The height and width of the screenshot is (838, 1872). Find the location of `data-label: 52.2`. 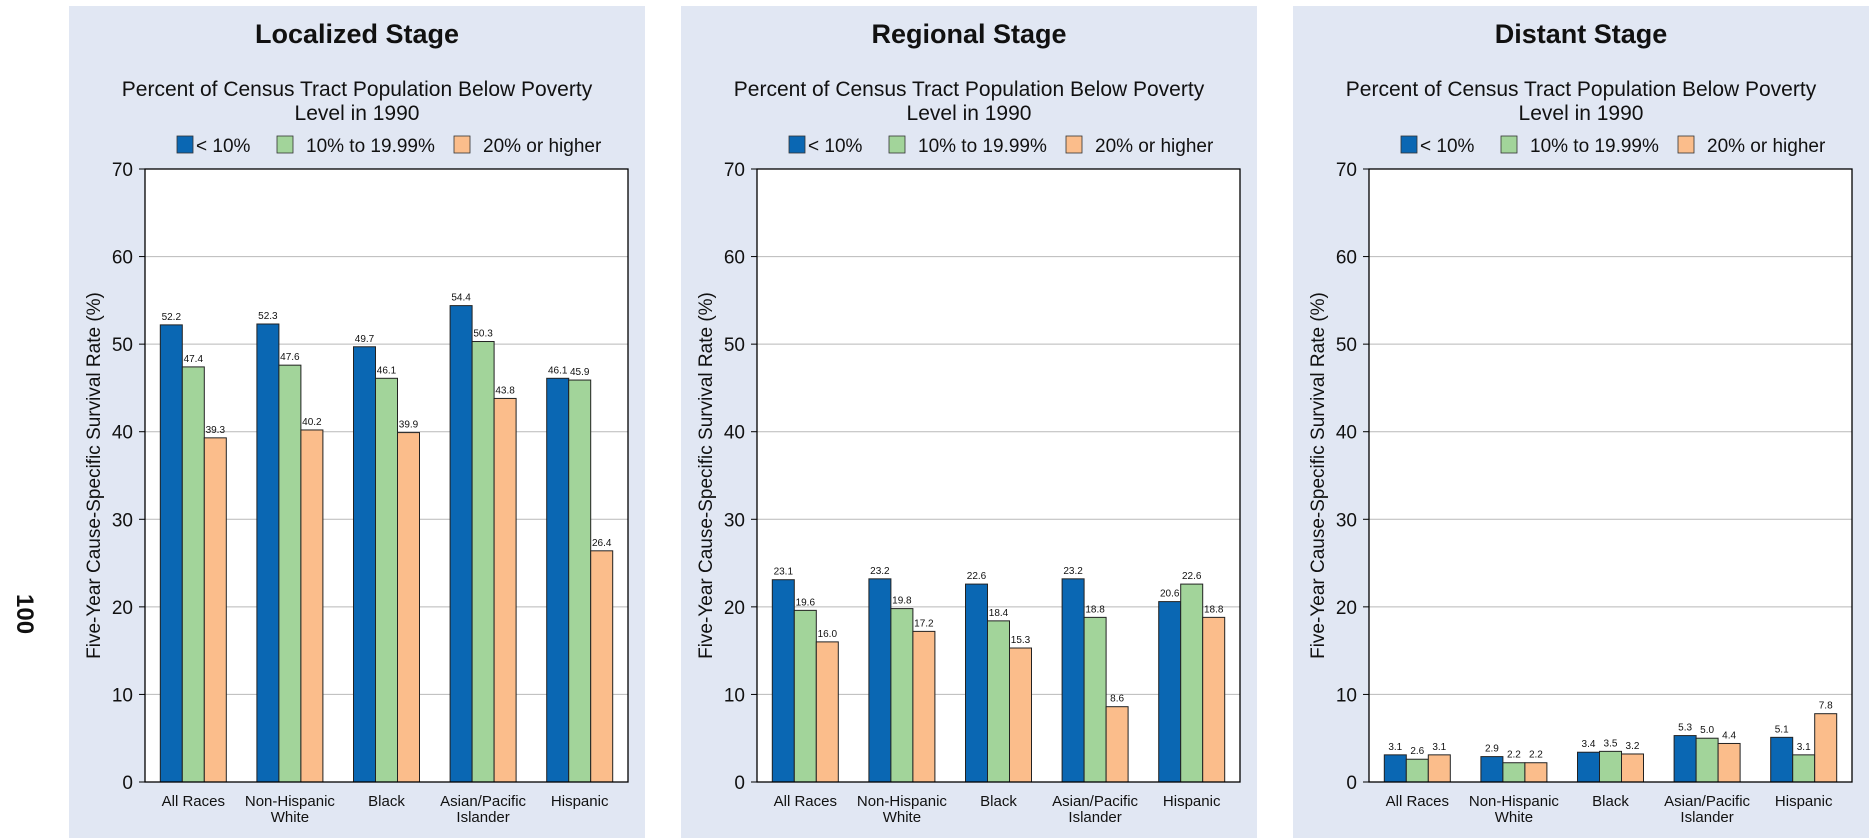

data-label: 52.2 is located at coordinates (172, 317).